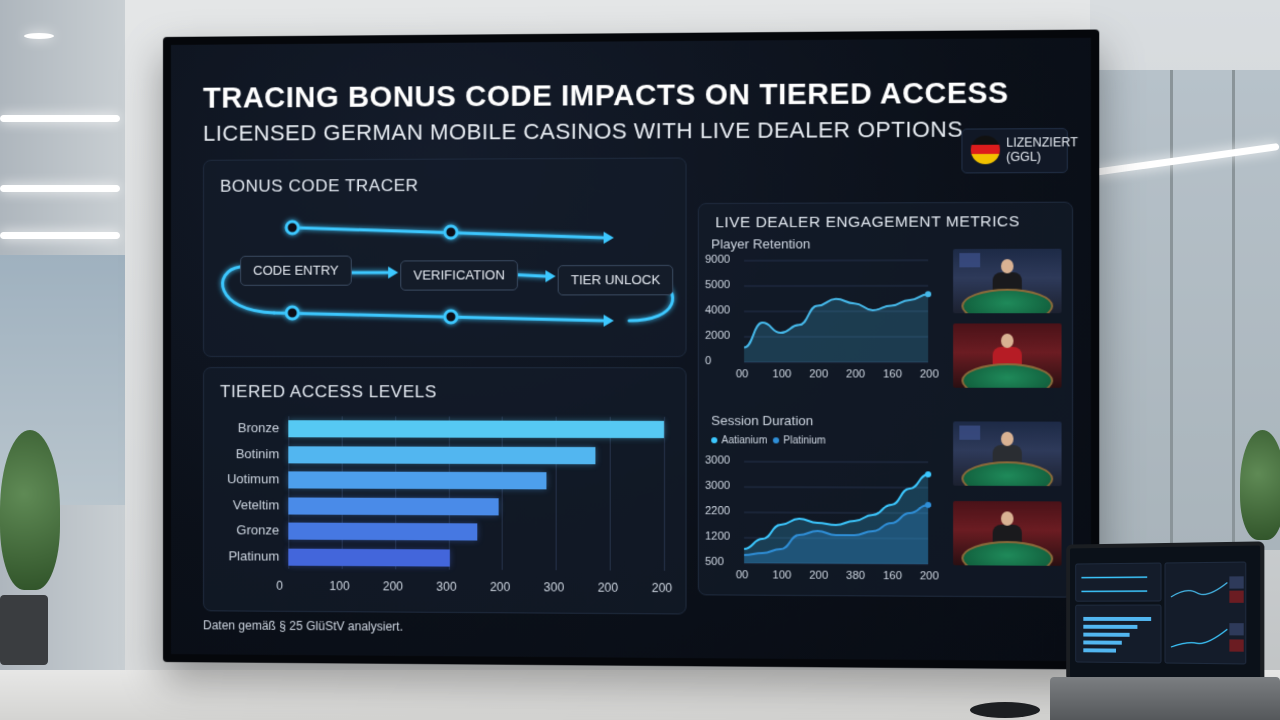 The width and height of the screenshot is (1280, 720). I want to click on session-chart: 3000 3000 2200 1200 500 00 100 200 380 160 200, so click(885, 203).